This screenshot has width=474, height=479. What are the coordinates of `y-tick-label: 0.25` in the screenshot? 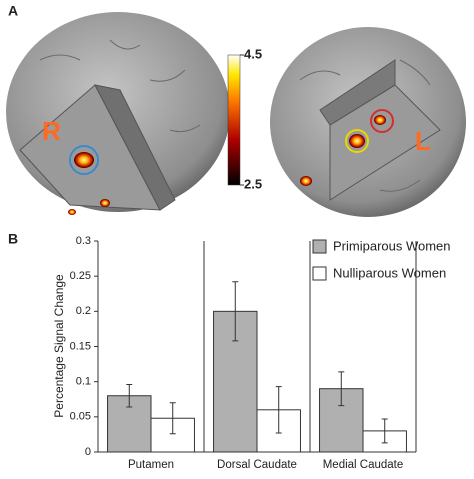 It's located at (80, 276).